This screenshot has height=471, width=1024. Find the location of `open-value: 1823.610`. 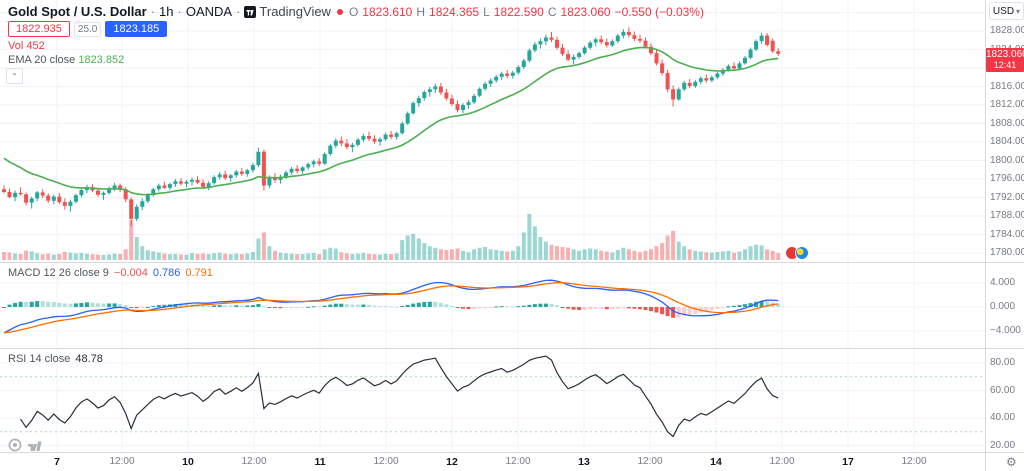

open-value: 1823.610 is located at coordinates (387, 11).